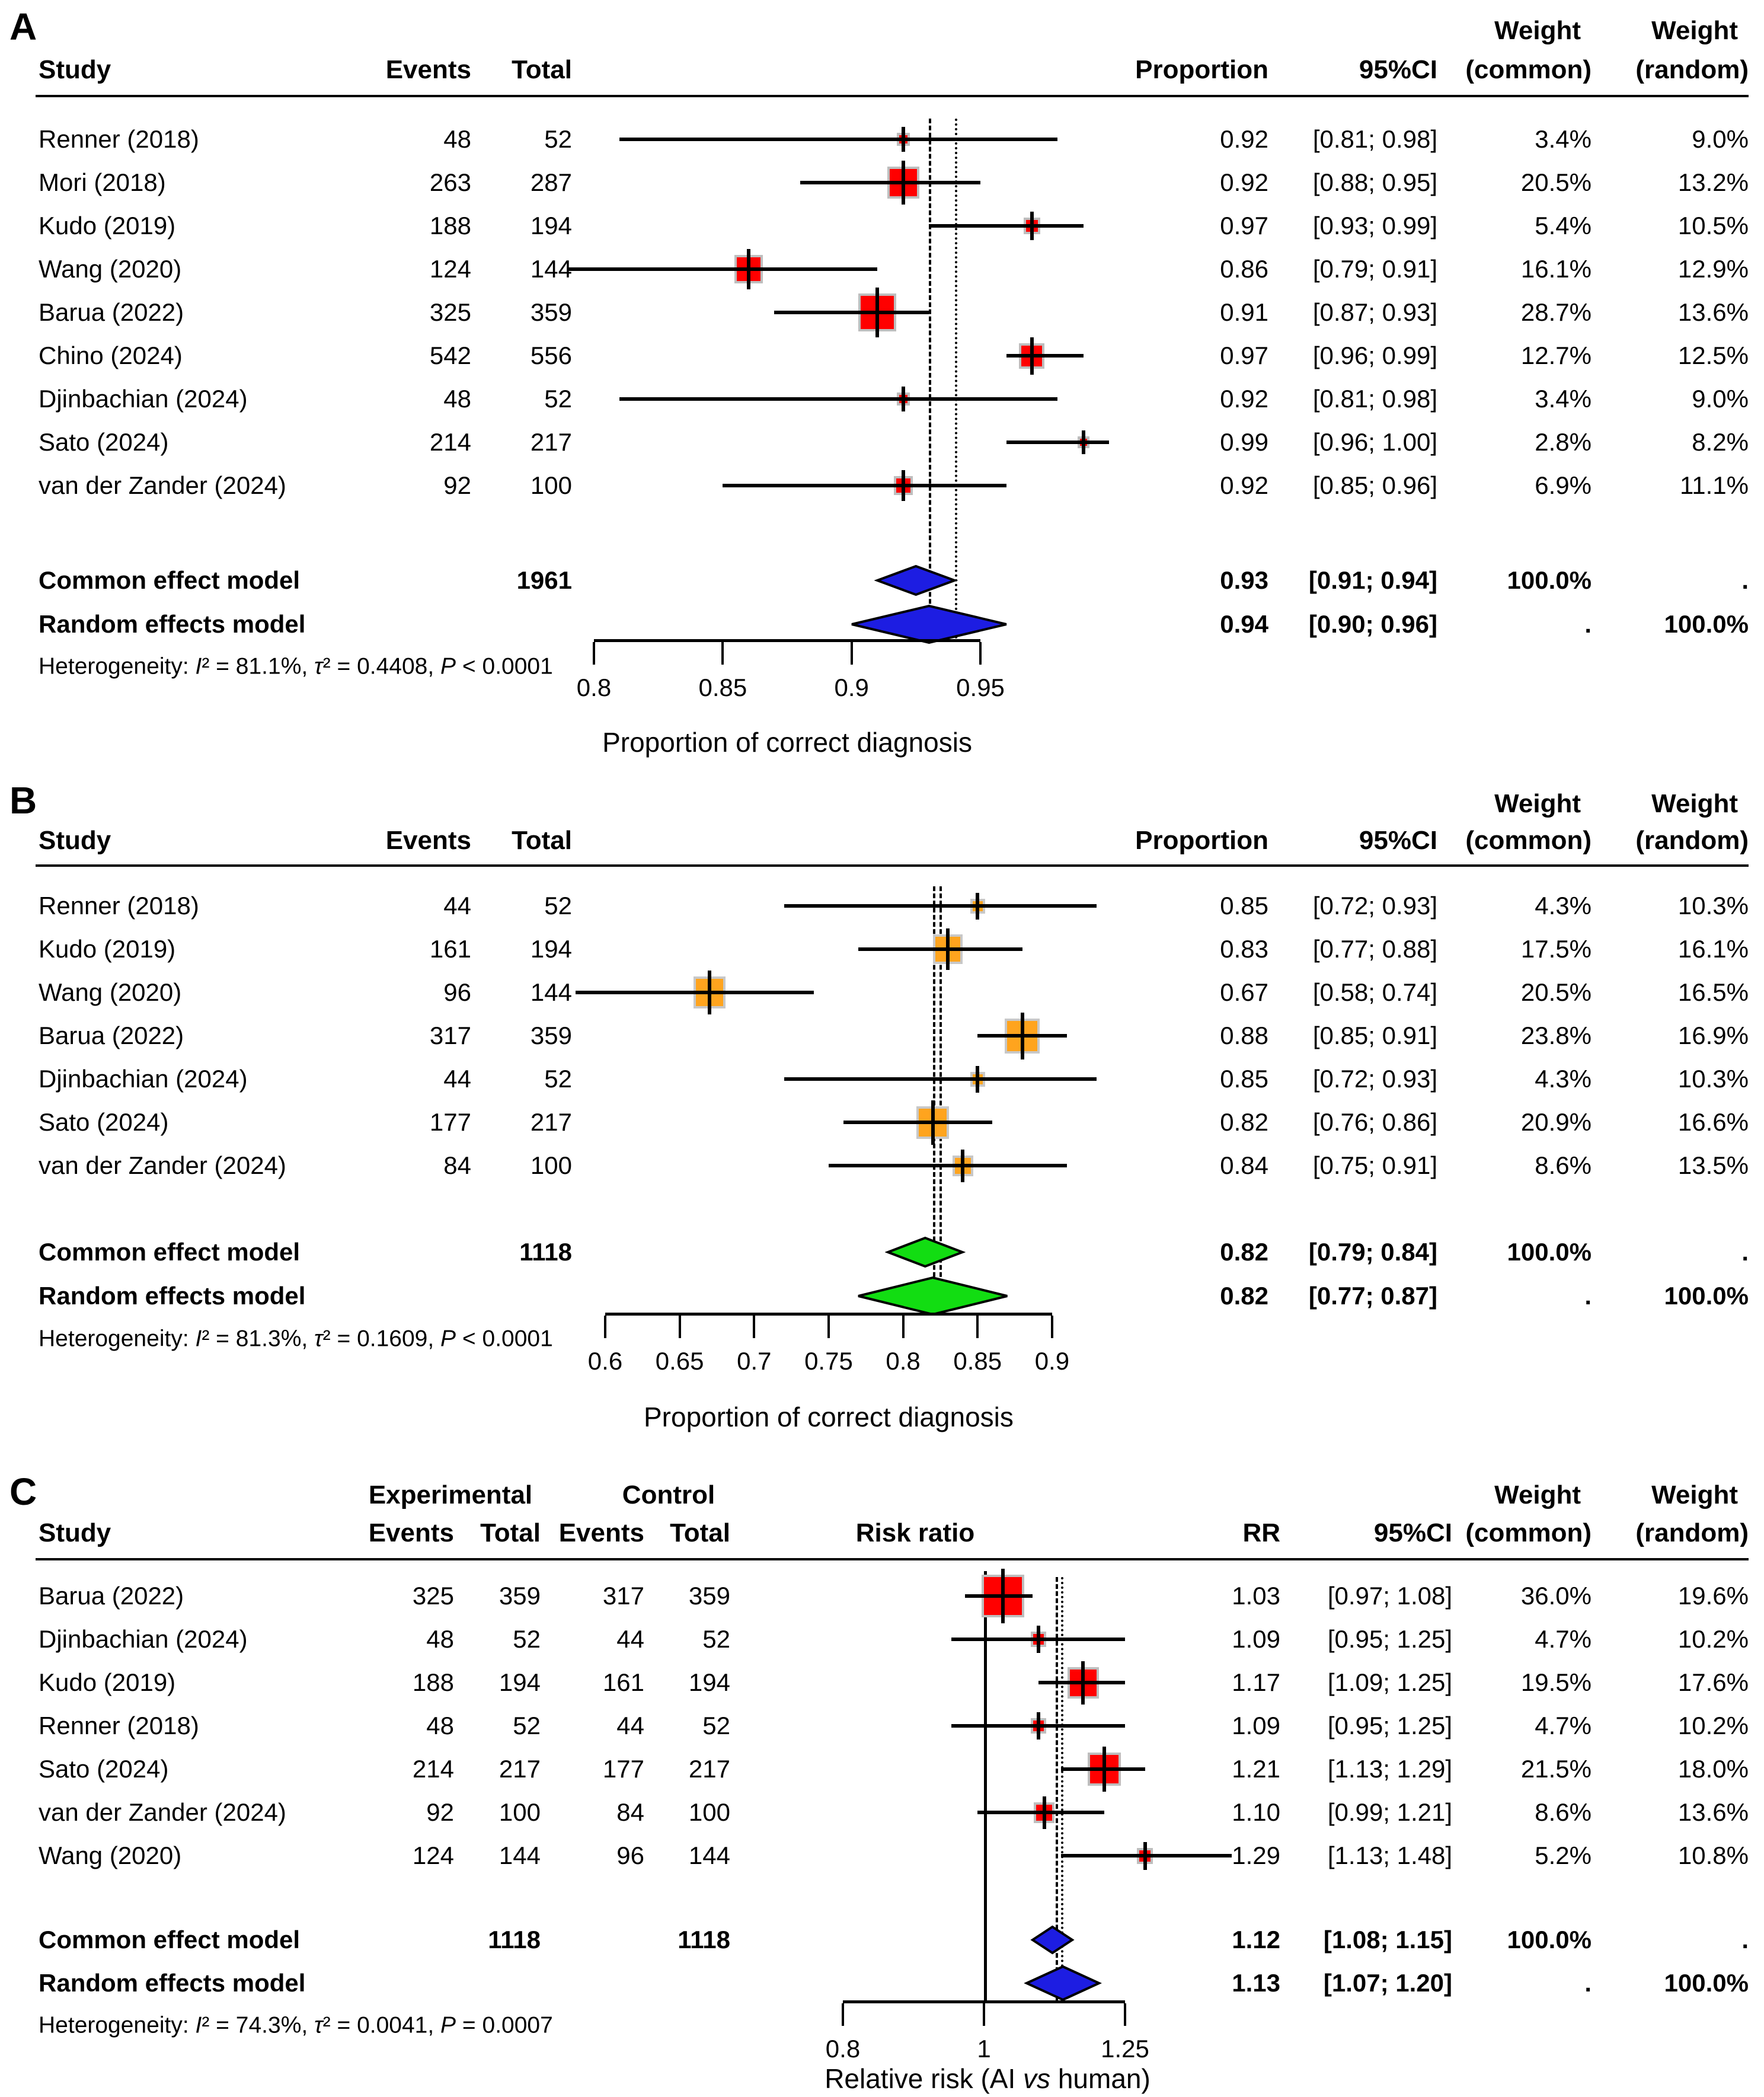 Image resolution: width=1764 pixels, height=2097 pixels. Describe the element at coordinates (1373, 580) in the screenshot. I see `summary-ci: [0.91; 0.94]` at that location.